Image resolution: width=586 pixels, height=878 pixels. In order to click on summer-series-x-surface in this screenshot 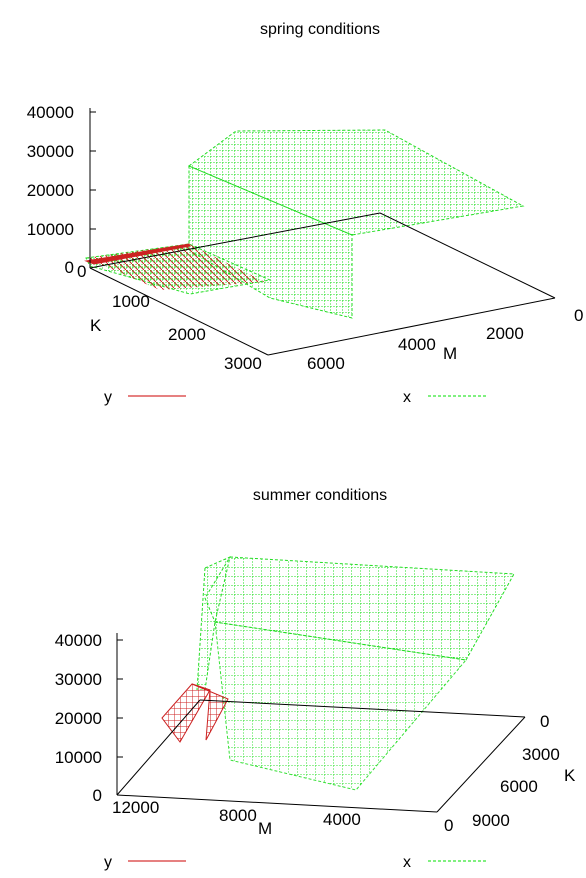, I will do `click(355, 673)`.